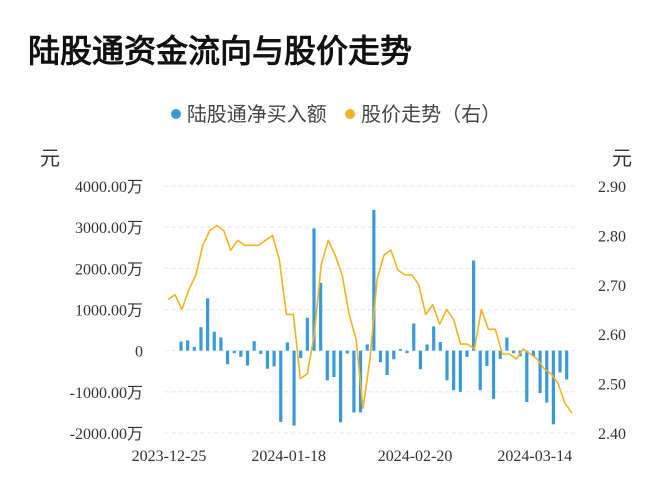 This screenshot has width=672, height=500. Describe the element at coordinates (612, 286) in the screenshot. I see `right-axis-tick-label: 2.70` at that location.